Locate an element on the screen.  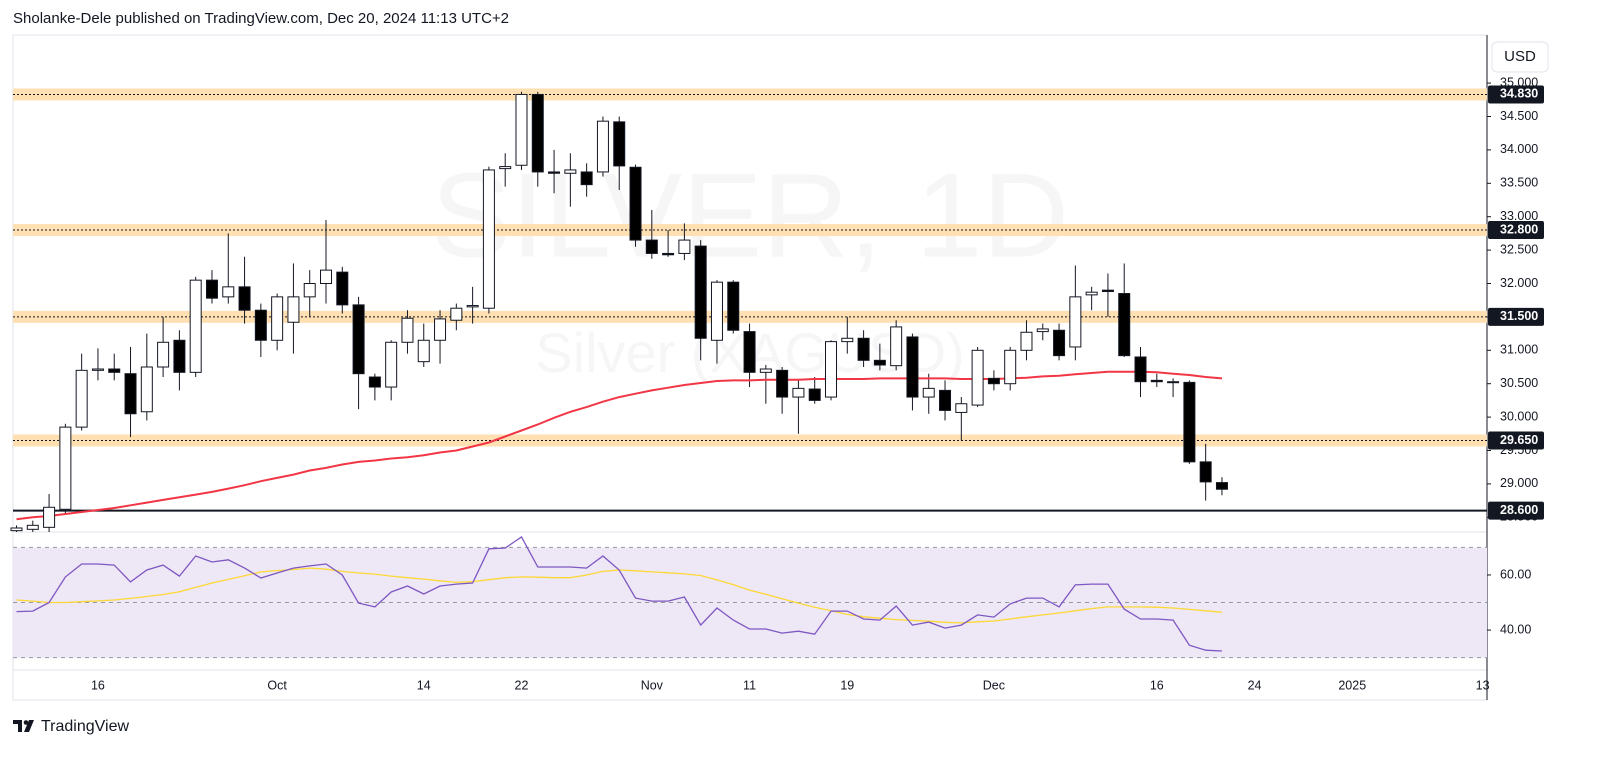
level-label: 28.600 is located at coordinates (1519, 510).